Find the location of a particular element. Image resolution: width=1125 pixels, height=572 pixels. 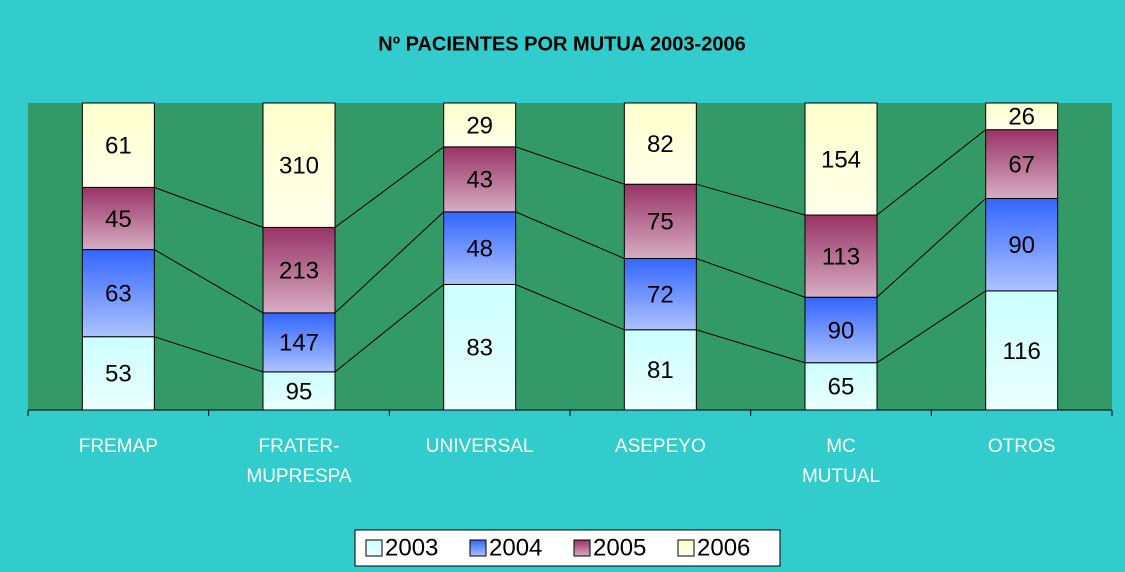

x-tick-label: OTROS is located at coordinates (1021, 446).